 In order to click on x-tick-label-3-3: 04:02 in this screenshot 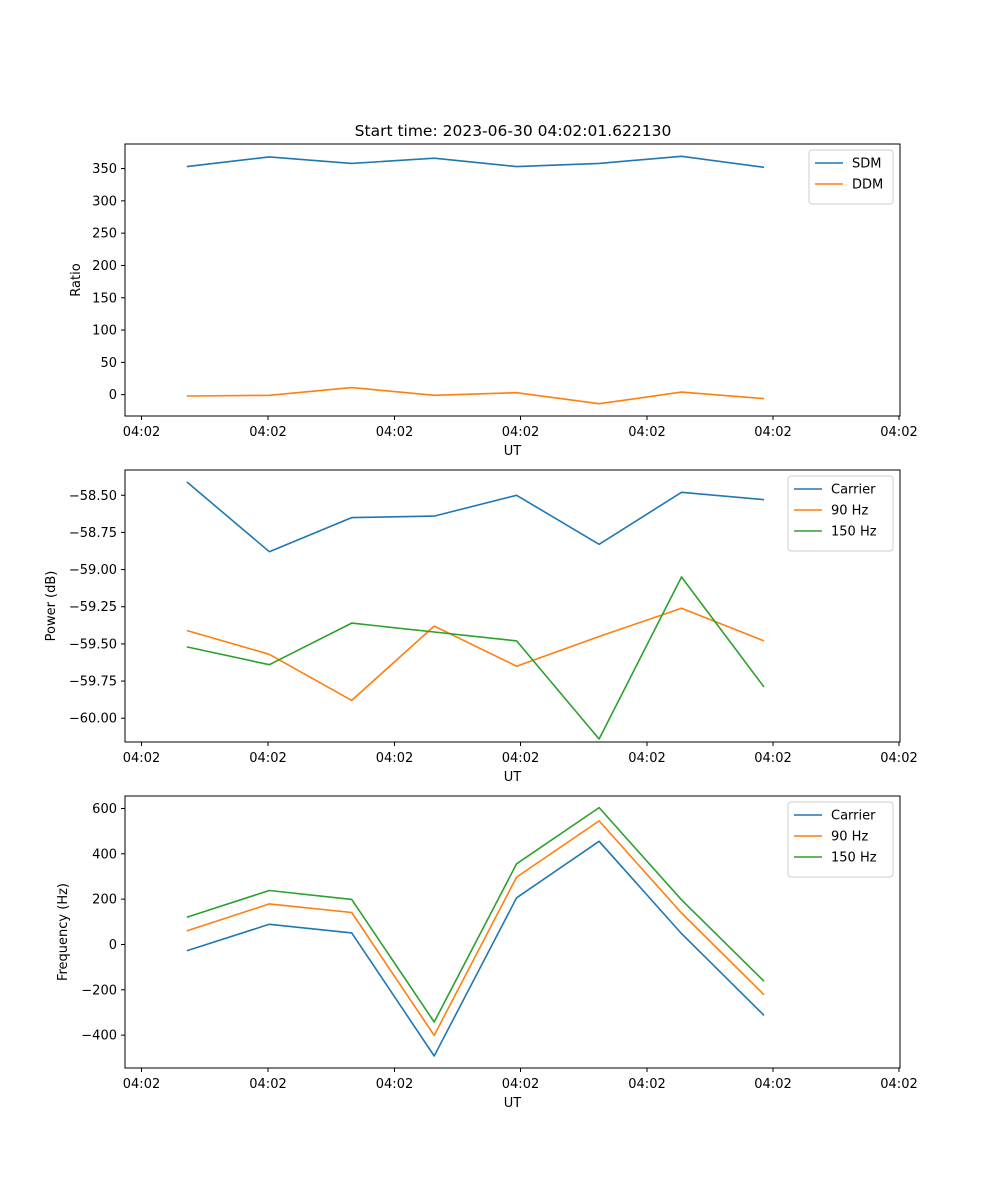, I will do `click(394, 1084)`.